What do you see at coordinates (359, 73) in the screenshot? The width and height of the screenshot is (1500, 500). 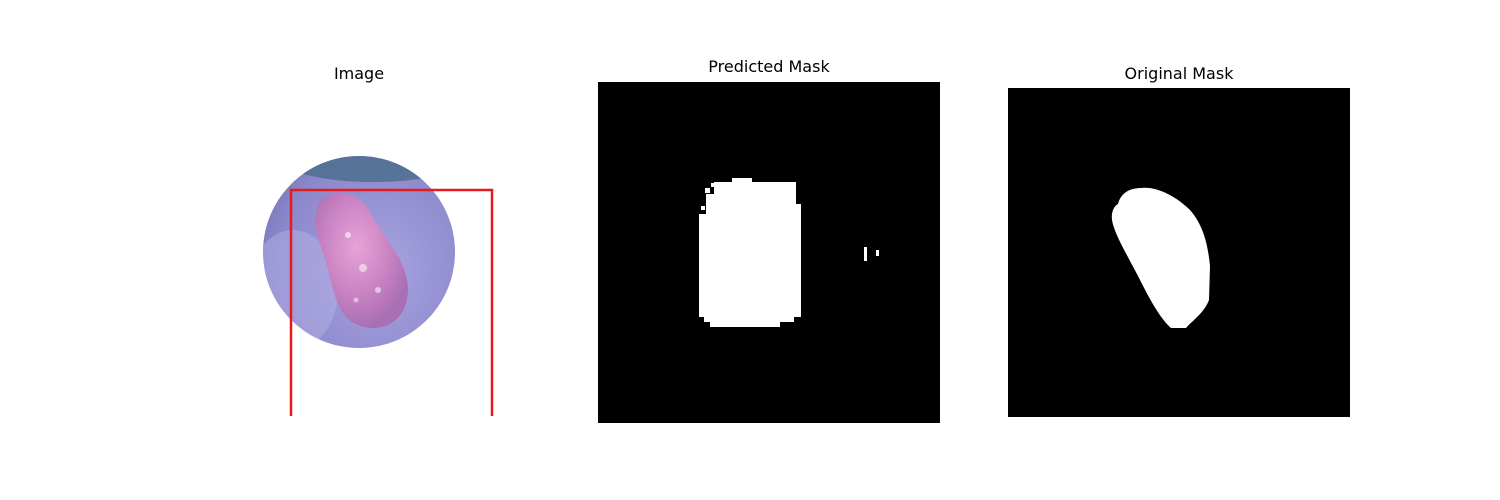 I see `image-panel-title: Image` at bounding box center [359, 73].